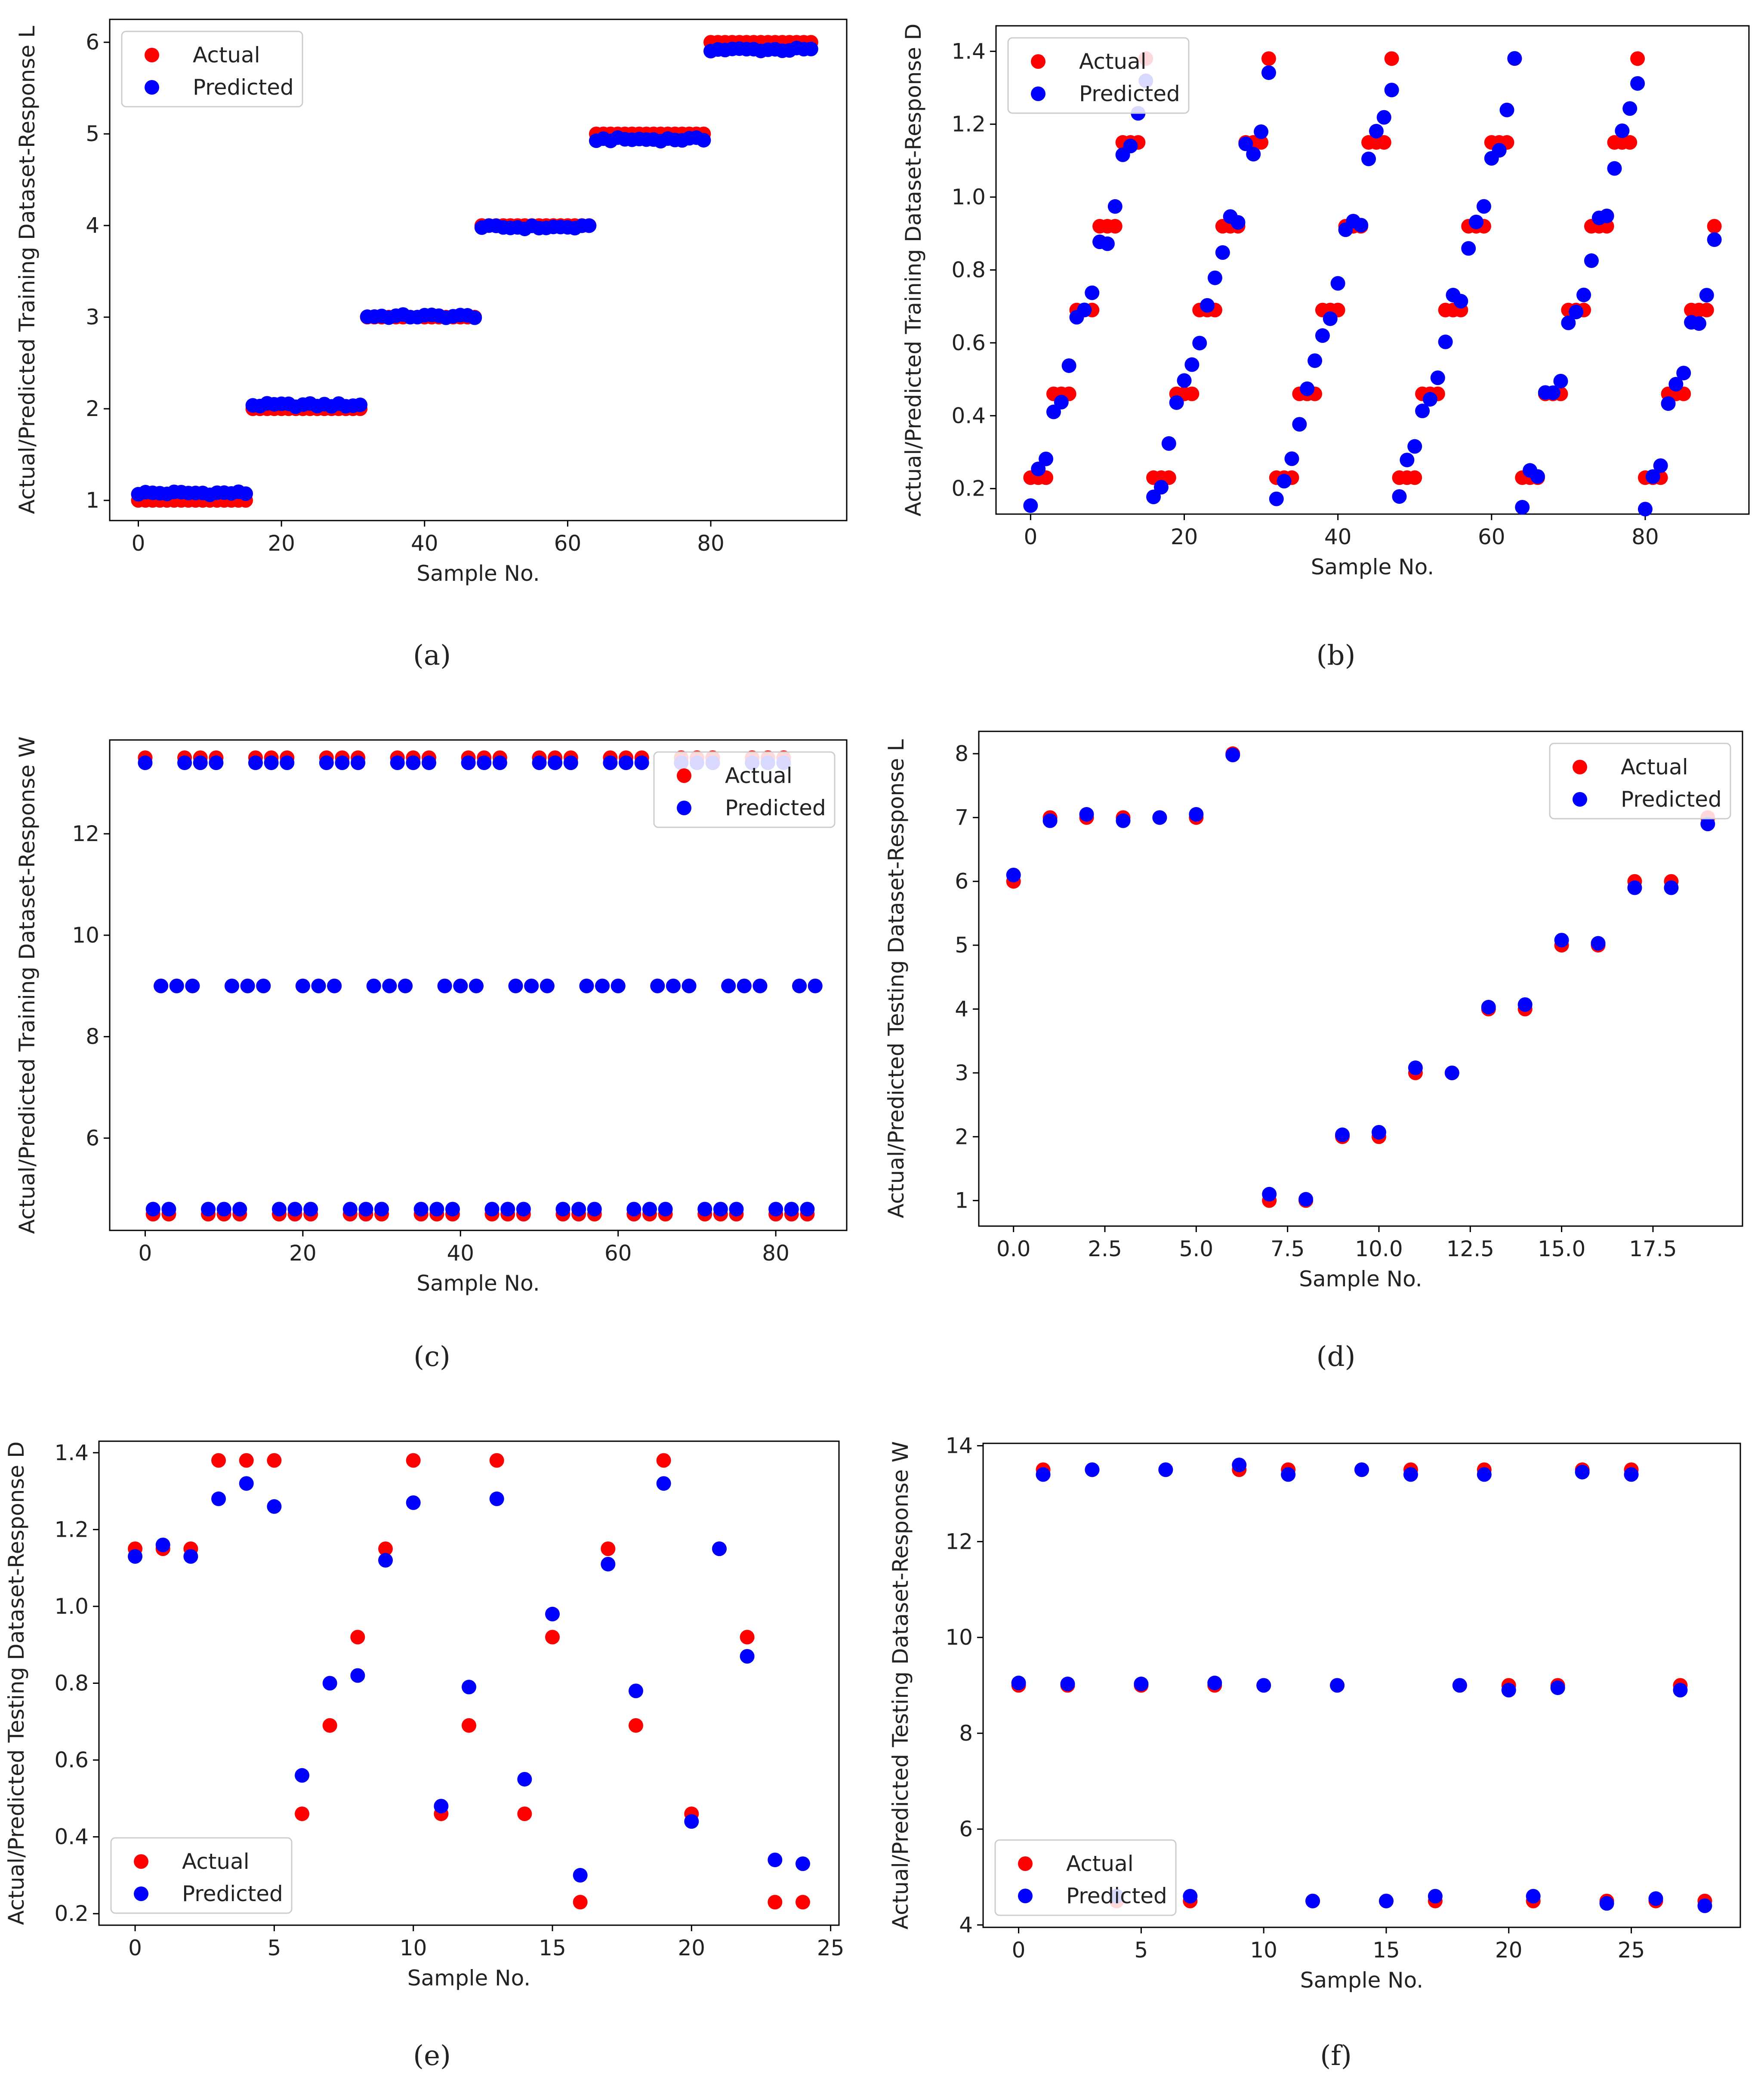  I want to click on panel-label: (e), so click(432, 2056).